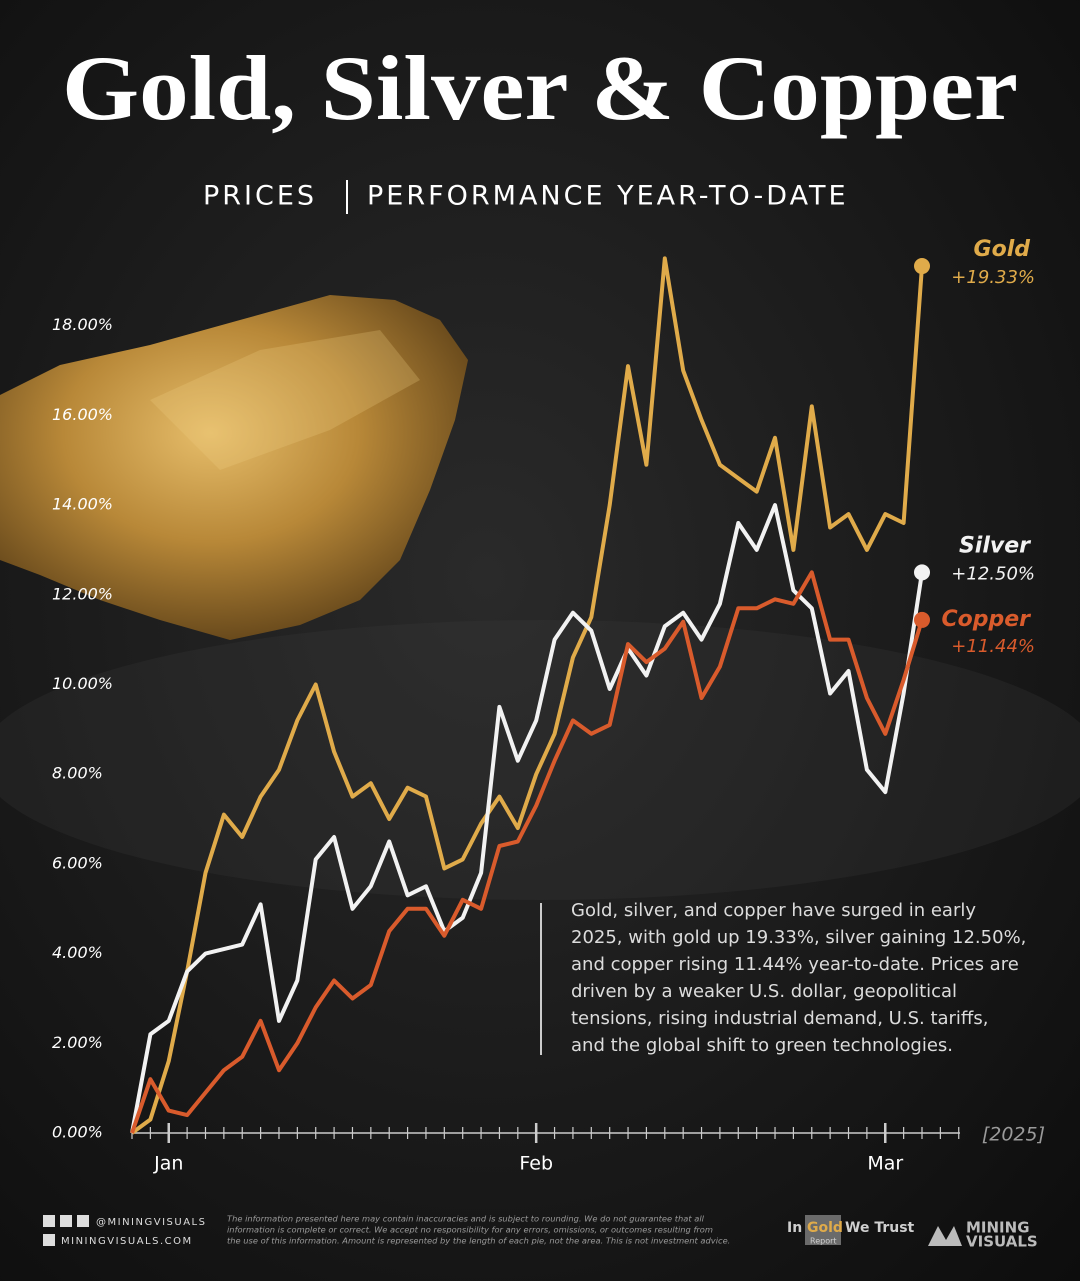 Image resolution: width=1080 pixels, height=1281 pixels. Describe the element at coordinates (49, 1240) in the screenshot. I see `web-icon` at that location.